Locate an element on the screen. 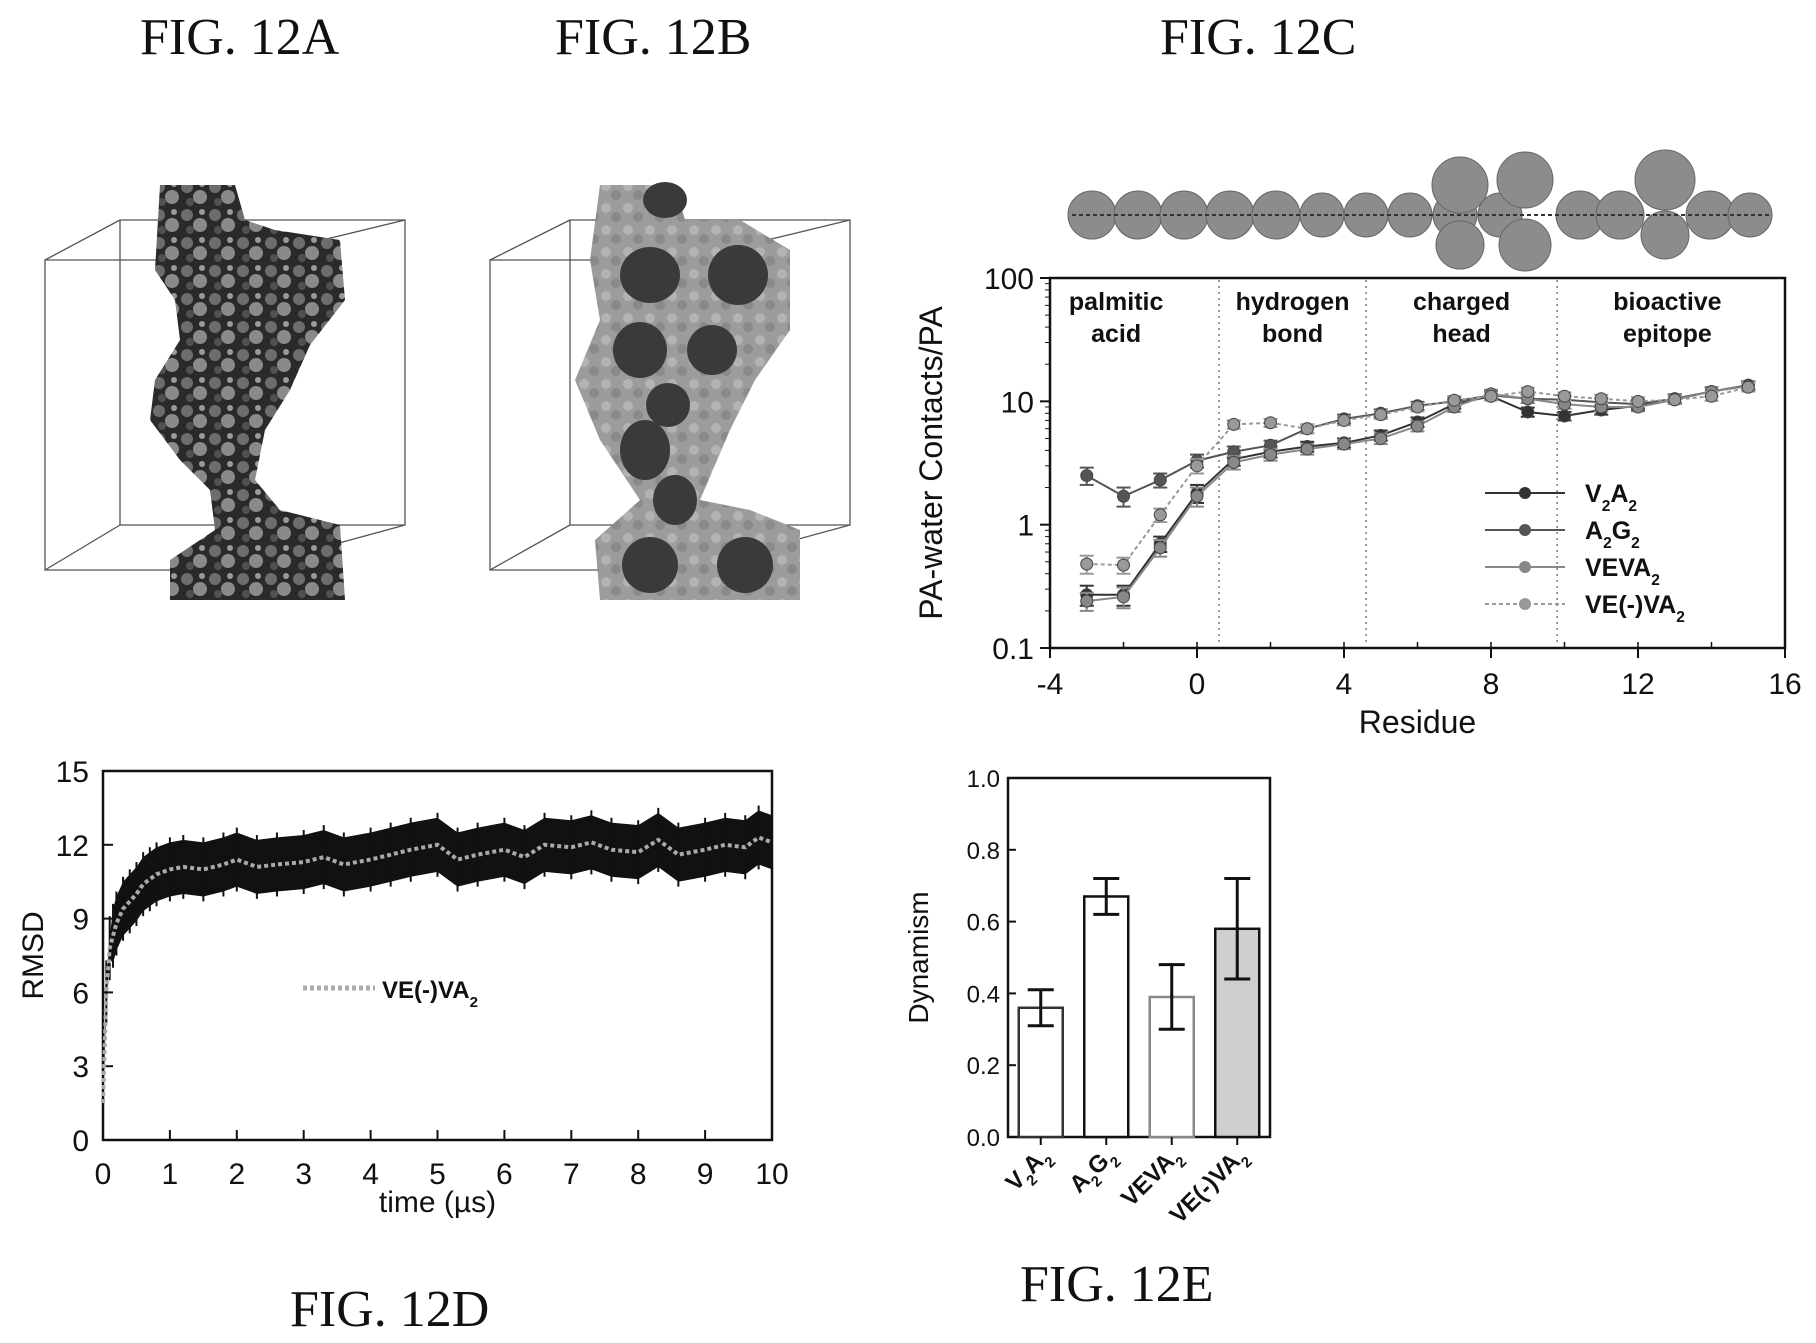 Image resolution: width=1816 pixels, height=1343 pixels. error-band is located at coordinates (437, 962).